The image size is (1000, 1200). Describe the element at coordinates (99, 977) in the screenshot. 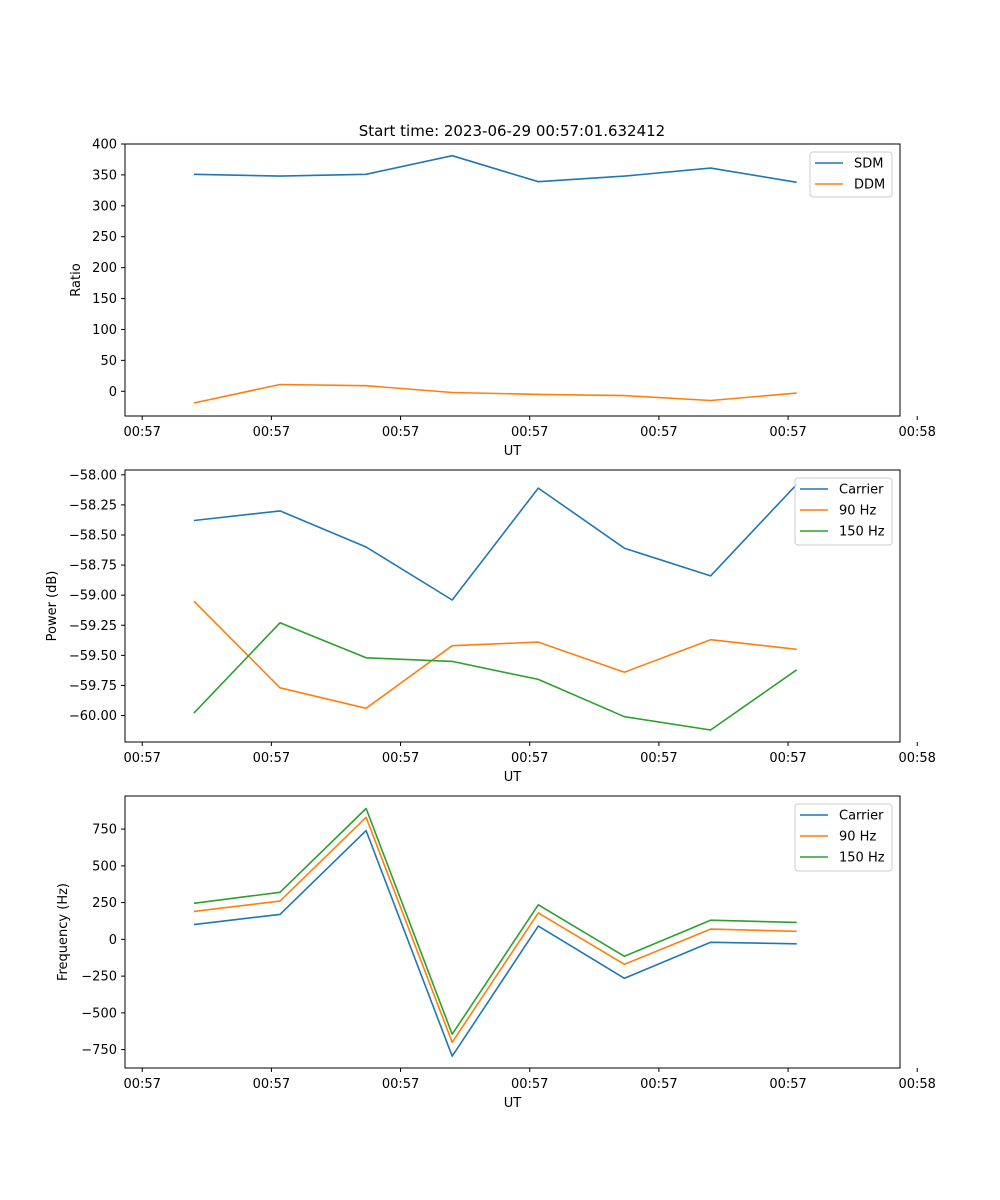

I see `y-tick-label: −250` at that location.